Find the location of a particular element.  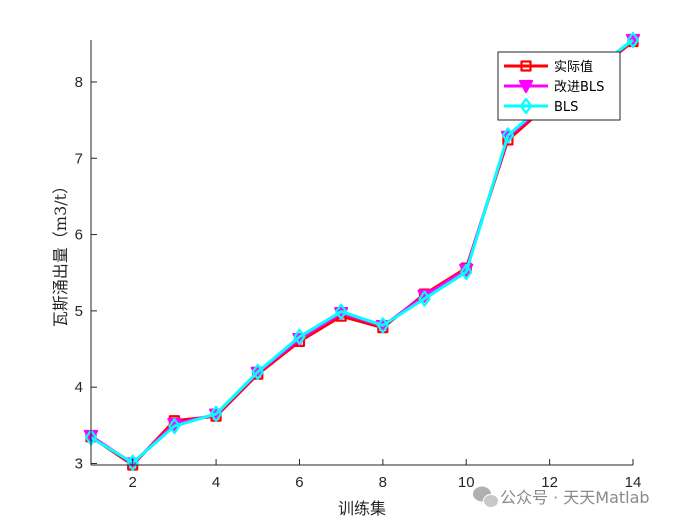

x-tick-label-5: 12 is located at coordinates (549, 482).